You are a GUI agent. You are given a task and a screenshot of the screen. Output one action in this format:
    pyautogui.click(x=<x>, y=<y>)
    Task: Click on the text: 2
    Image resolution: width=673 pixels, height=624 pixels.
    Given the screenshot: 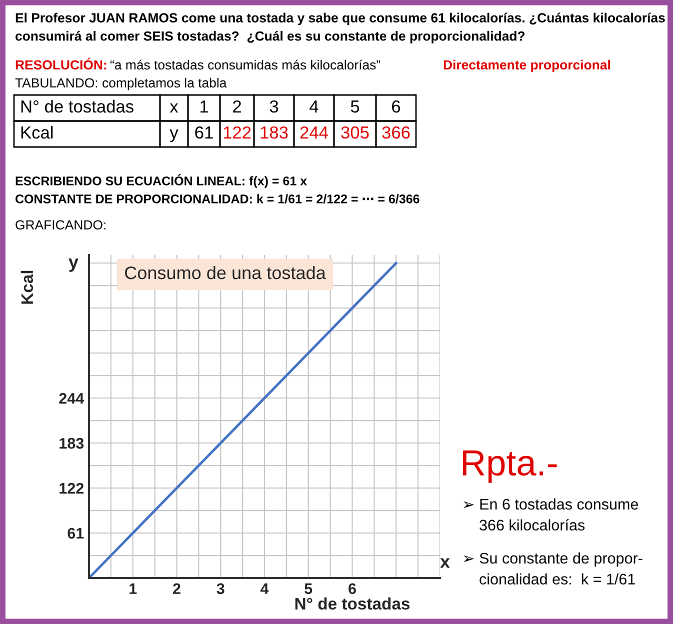 What is the action you would take?
    pyautogui.click(x=237, y=106)
    